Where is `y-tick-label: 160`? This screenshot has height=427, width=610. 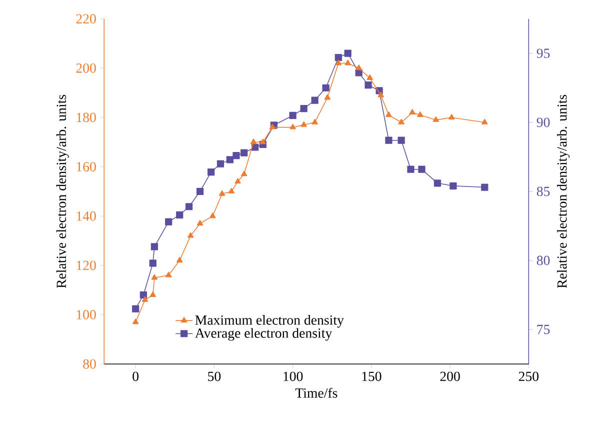 y-tick-label: 160 is located at coordinates (86, 167).